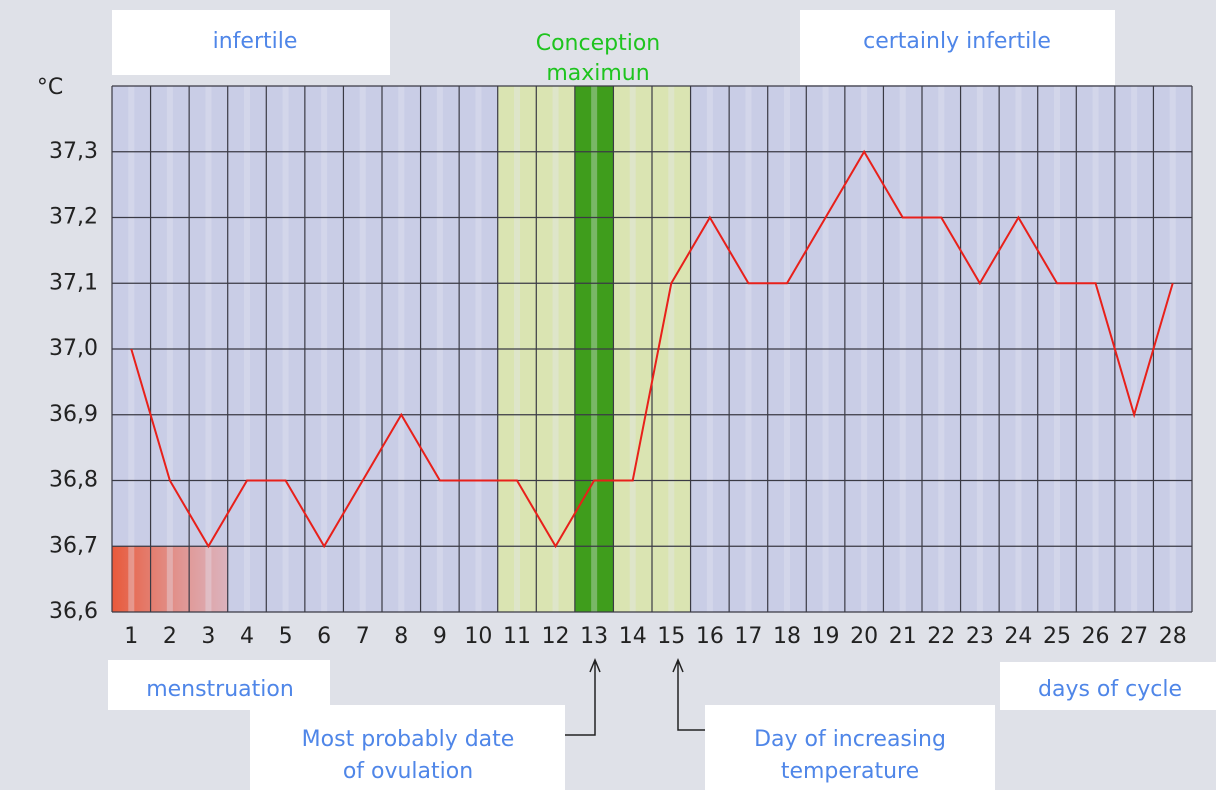 The image size is (1216, 790). I want to click on x-tick-label: 27, so click(1134, 636).